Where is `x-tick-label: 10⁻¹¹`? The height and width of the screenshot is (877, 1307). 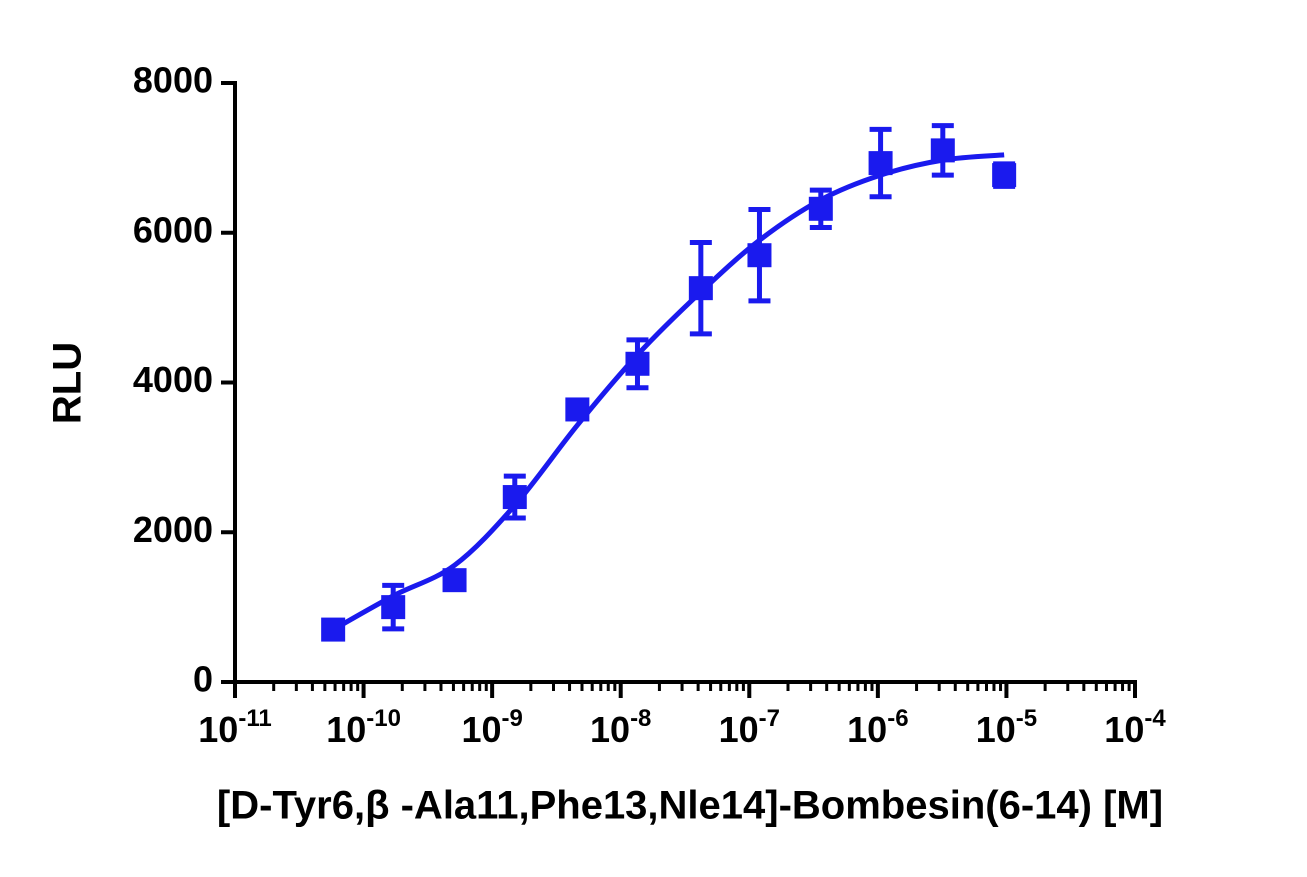
x-tick-label: 10⁻¹¹ is located at coordinates (234, 727).